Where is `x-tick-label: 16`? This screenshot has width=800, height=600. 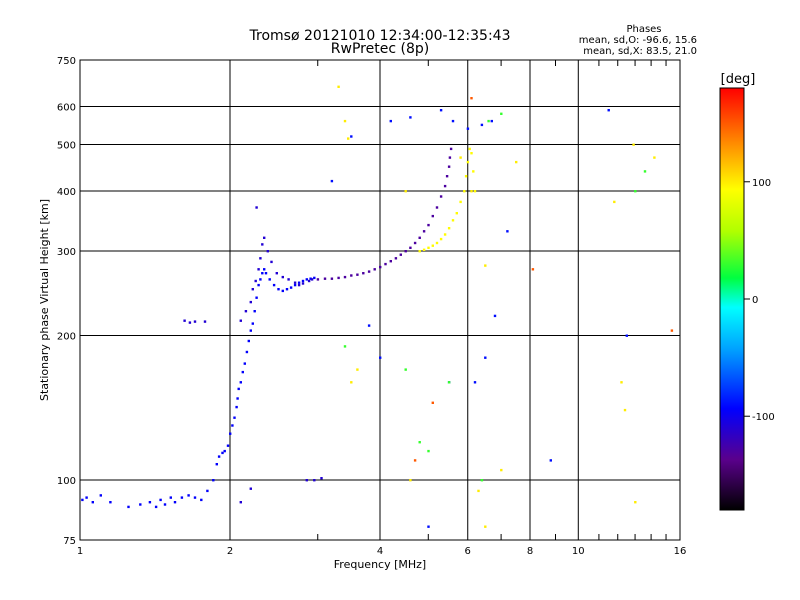
x-tick-label: 16 is located at coordinates (680, 551).